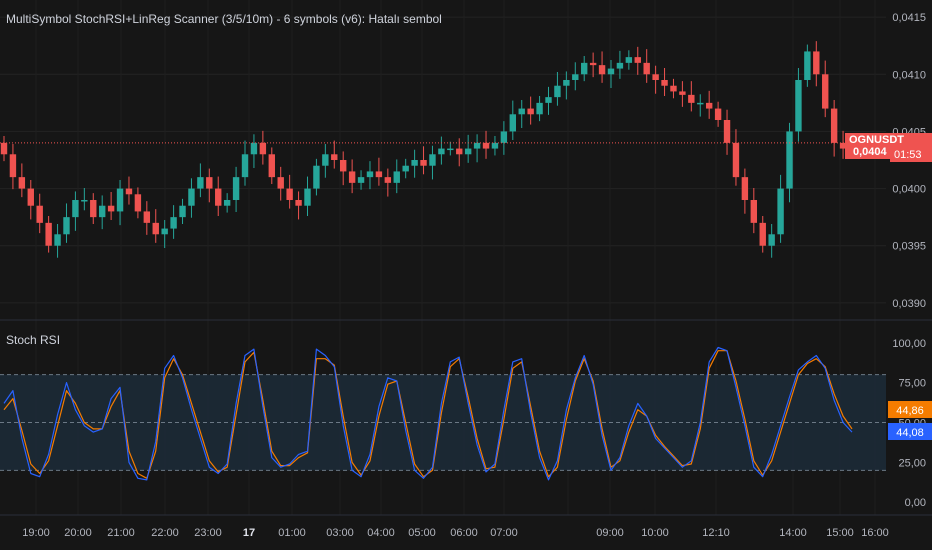 The image size is (932, 550). What do you see at coordinates (464, 533) in the screenshot?
I see `time-axis-tick-label: 06:00` at bounding box center [464, 533].